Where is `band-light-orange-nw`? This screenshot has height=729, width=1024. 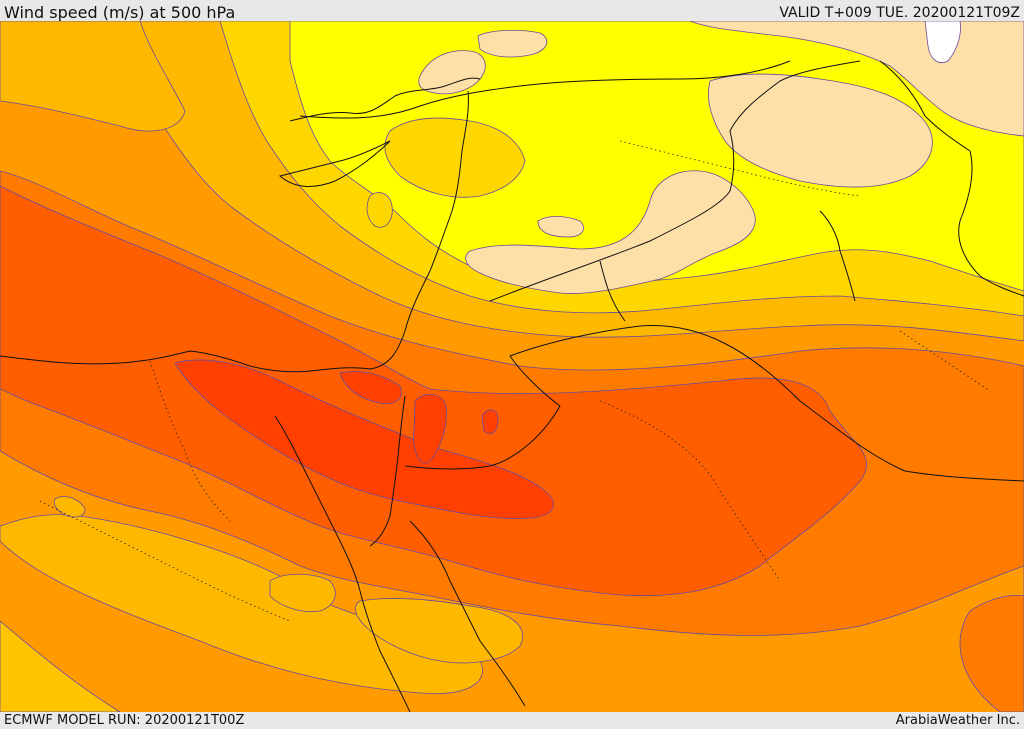
band-light-orange-nw is located at coordinates (93, 76).